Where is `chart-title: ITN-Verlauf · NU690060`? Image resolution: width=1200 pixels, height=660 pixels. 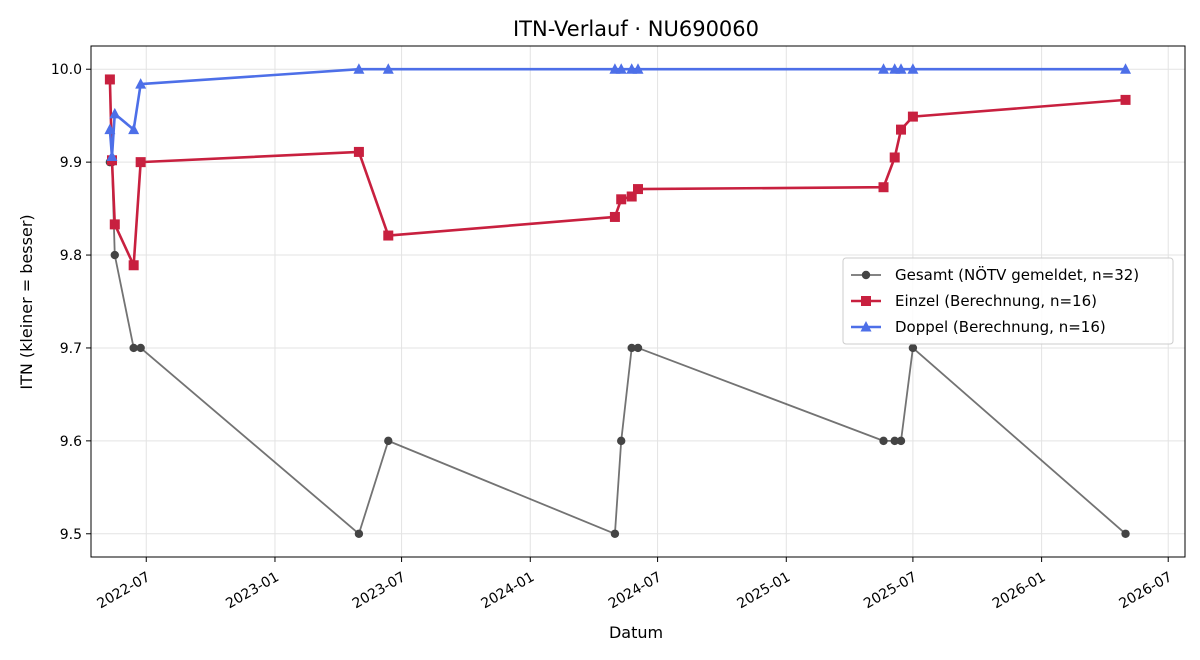 chart-title: ITN-Verlauf · NU690060 is located at coordinates (636, 29).